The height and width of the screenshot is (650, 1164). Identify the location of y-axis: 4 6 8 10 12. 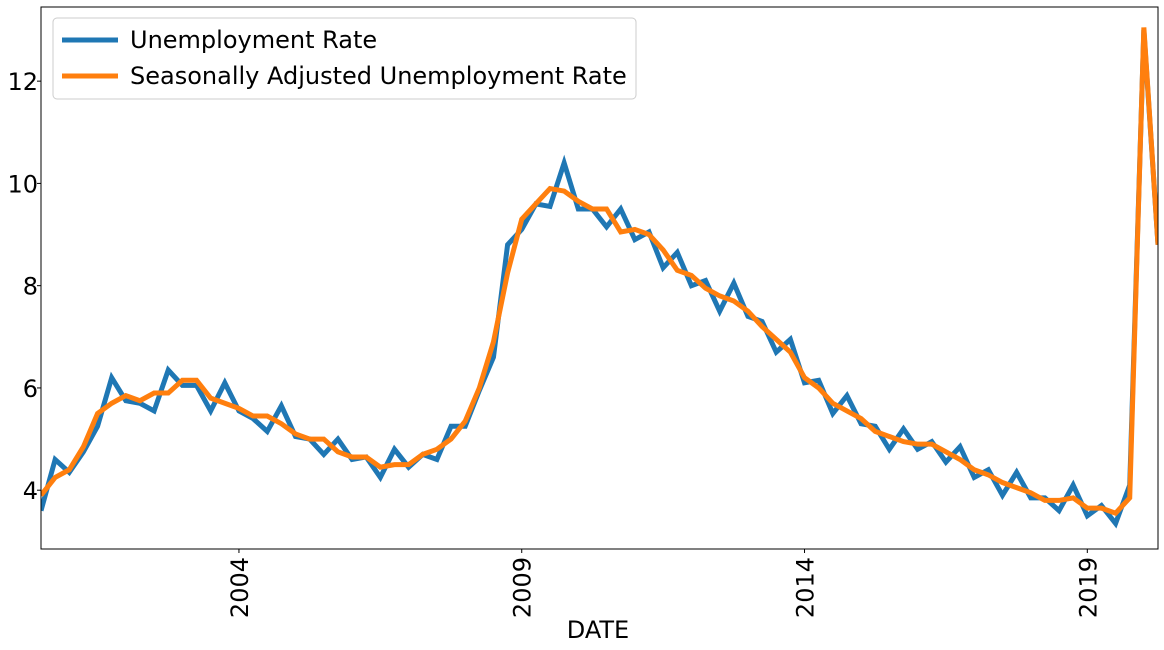
(24, 286).